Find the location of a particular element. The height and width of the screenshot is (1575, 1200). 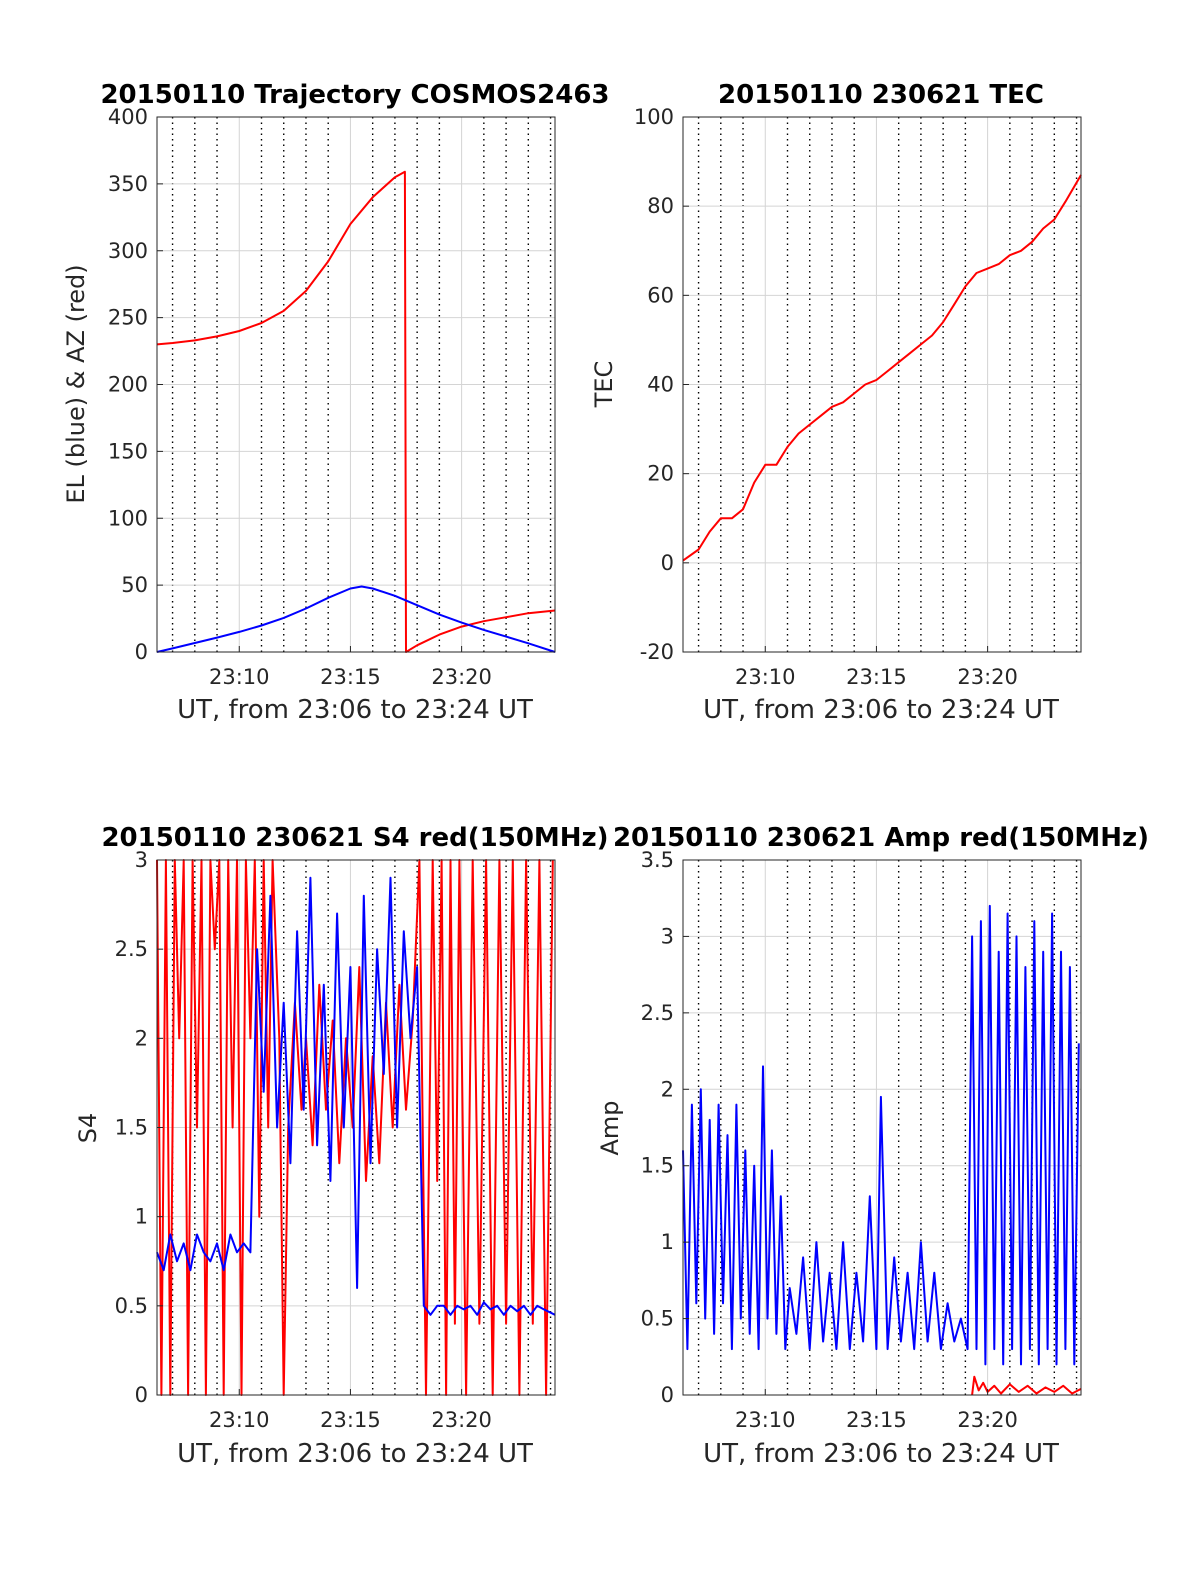

panel-title: 20150110 230621 S4 red(150MHz) is located at coordinates (354, 838).